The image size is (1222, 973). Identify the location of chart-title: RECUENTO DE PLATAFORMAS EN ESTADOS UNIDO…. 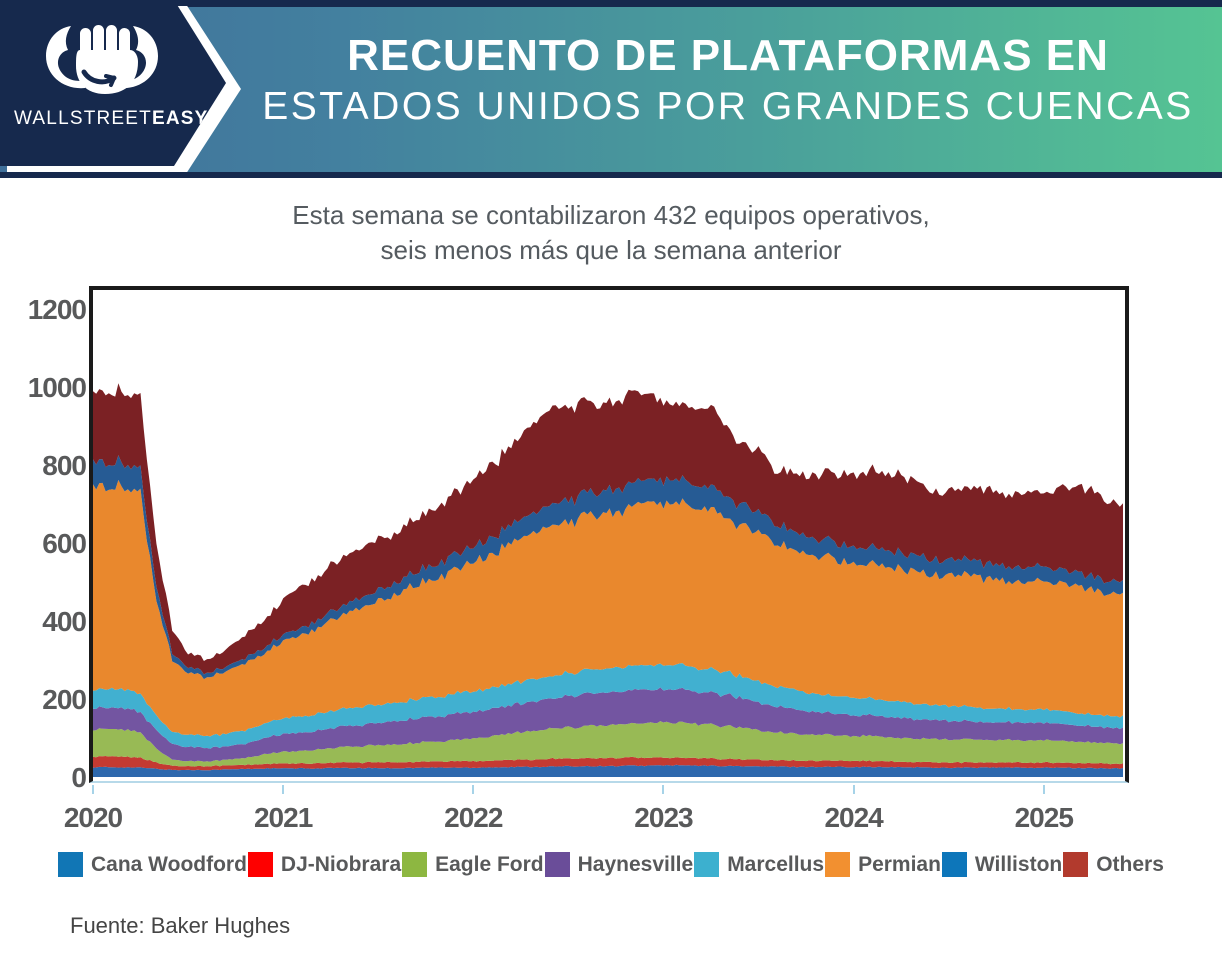
(728, 81).